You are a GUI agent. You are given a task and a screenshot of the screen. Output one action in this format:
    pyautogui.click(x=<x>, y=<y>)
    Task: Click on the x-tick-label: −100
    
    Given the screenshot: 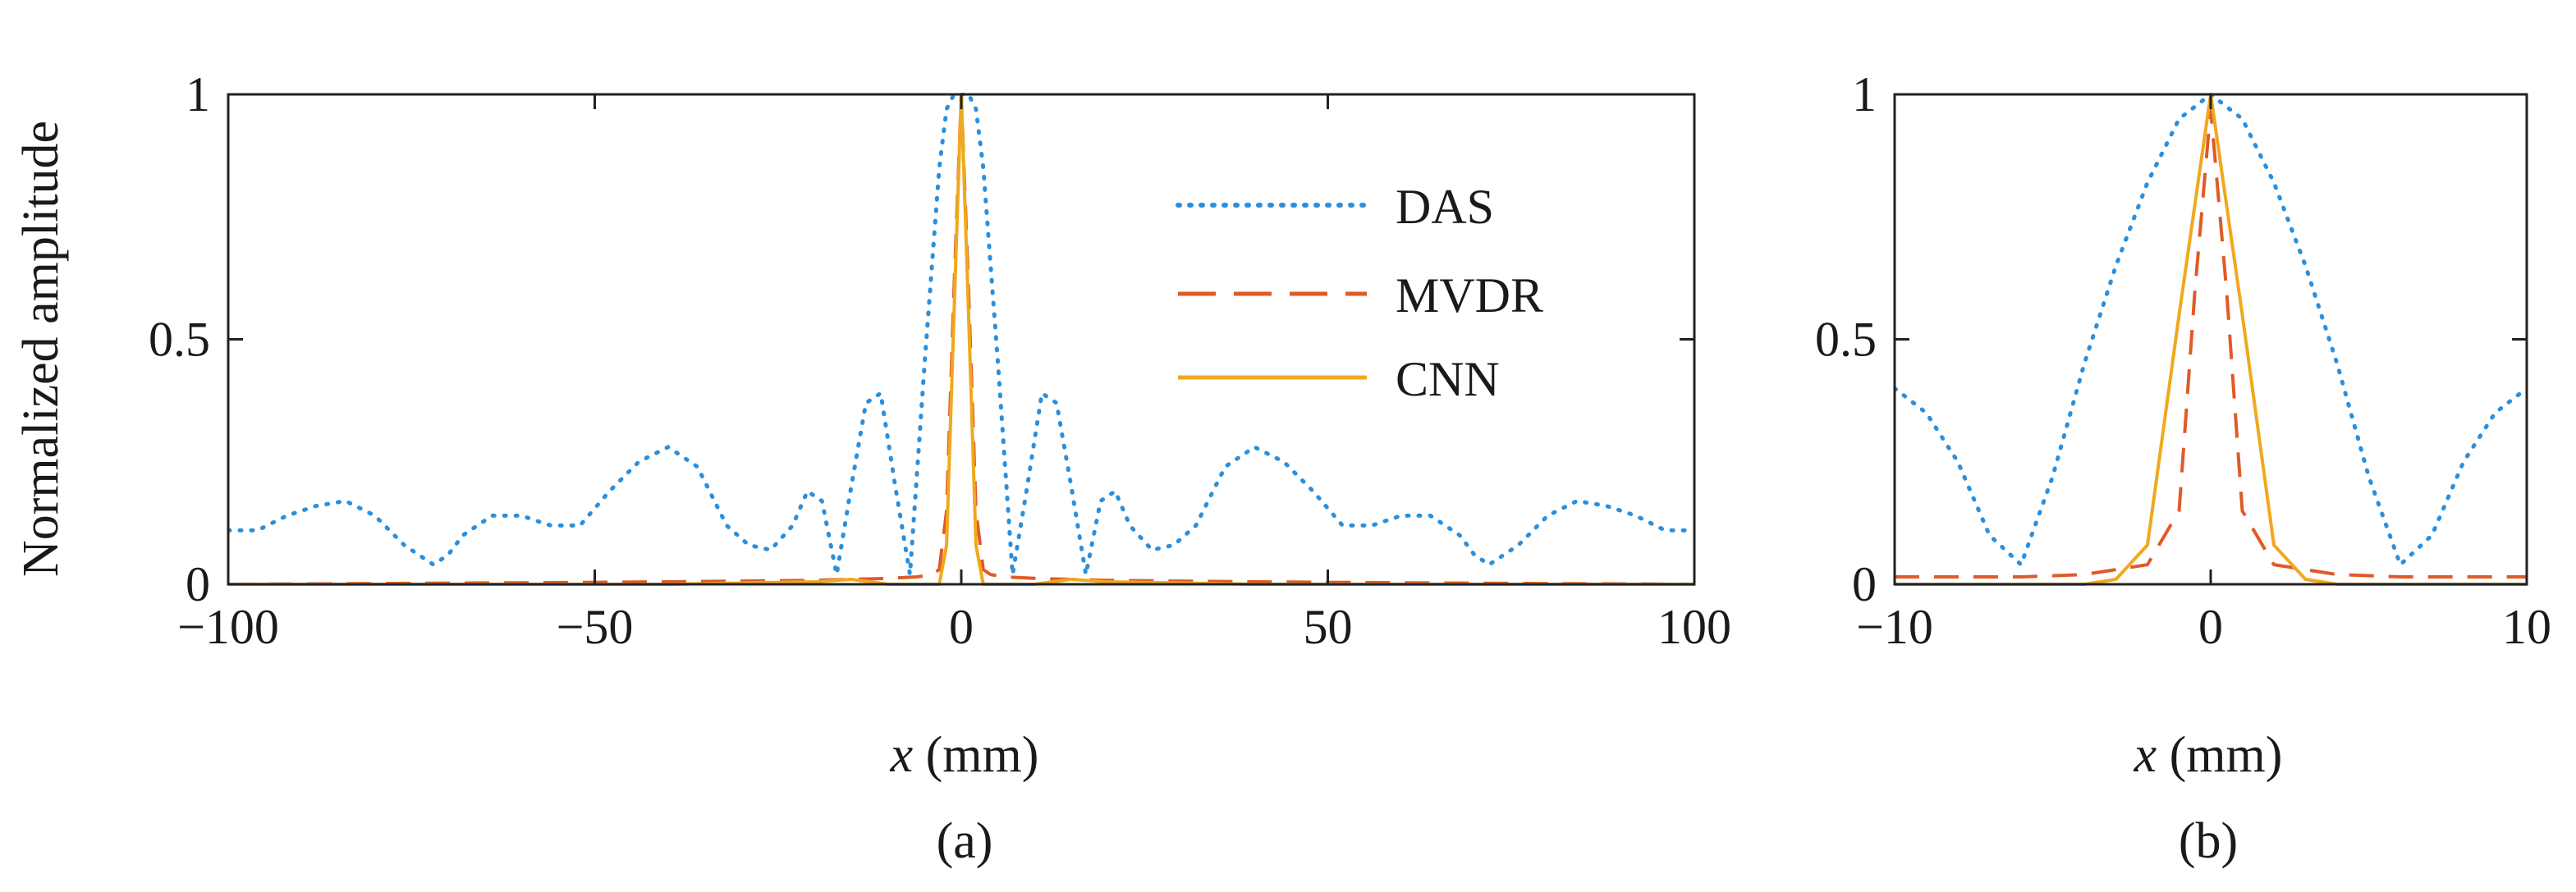 What is the action you would take?
    pyautogui.click(x=228, y=627)
    